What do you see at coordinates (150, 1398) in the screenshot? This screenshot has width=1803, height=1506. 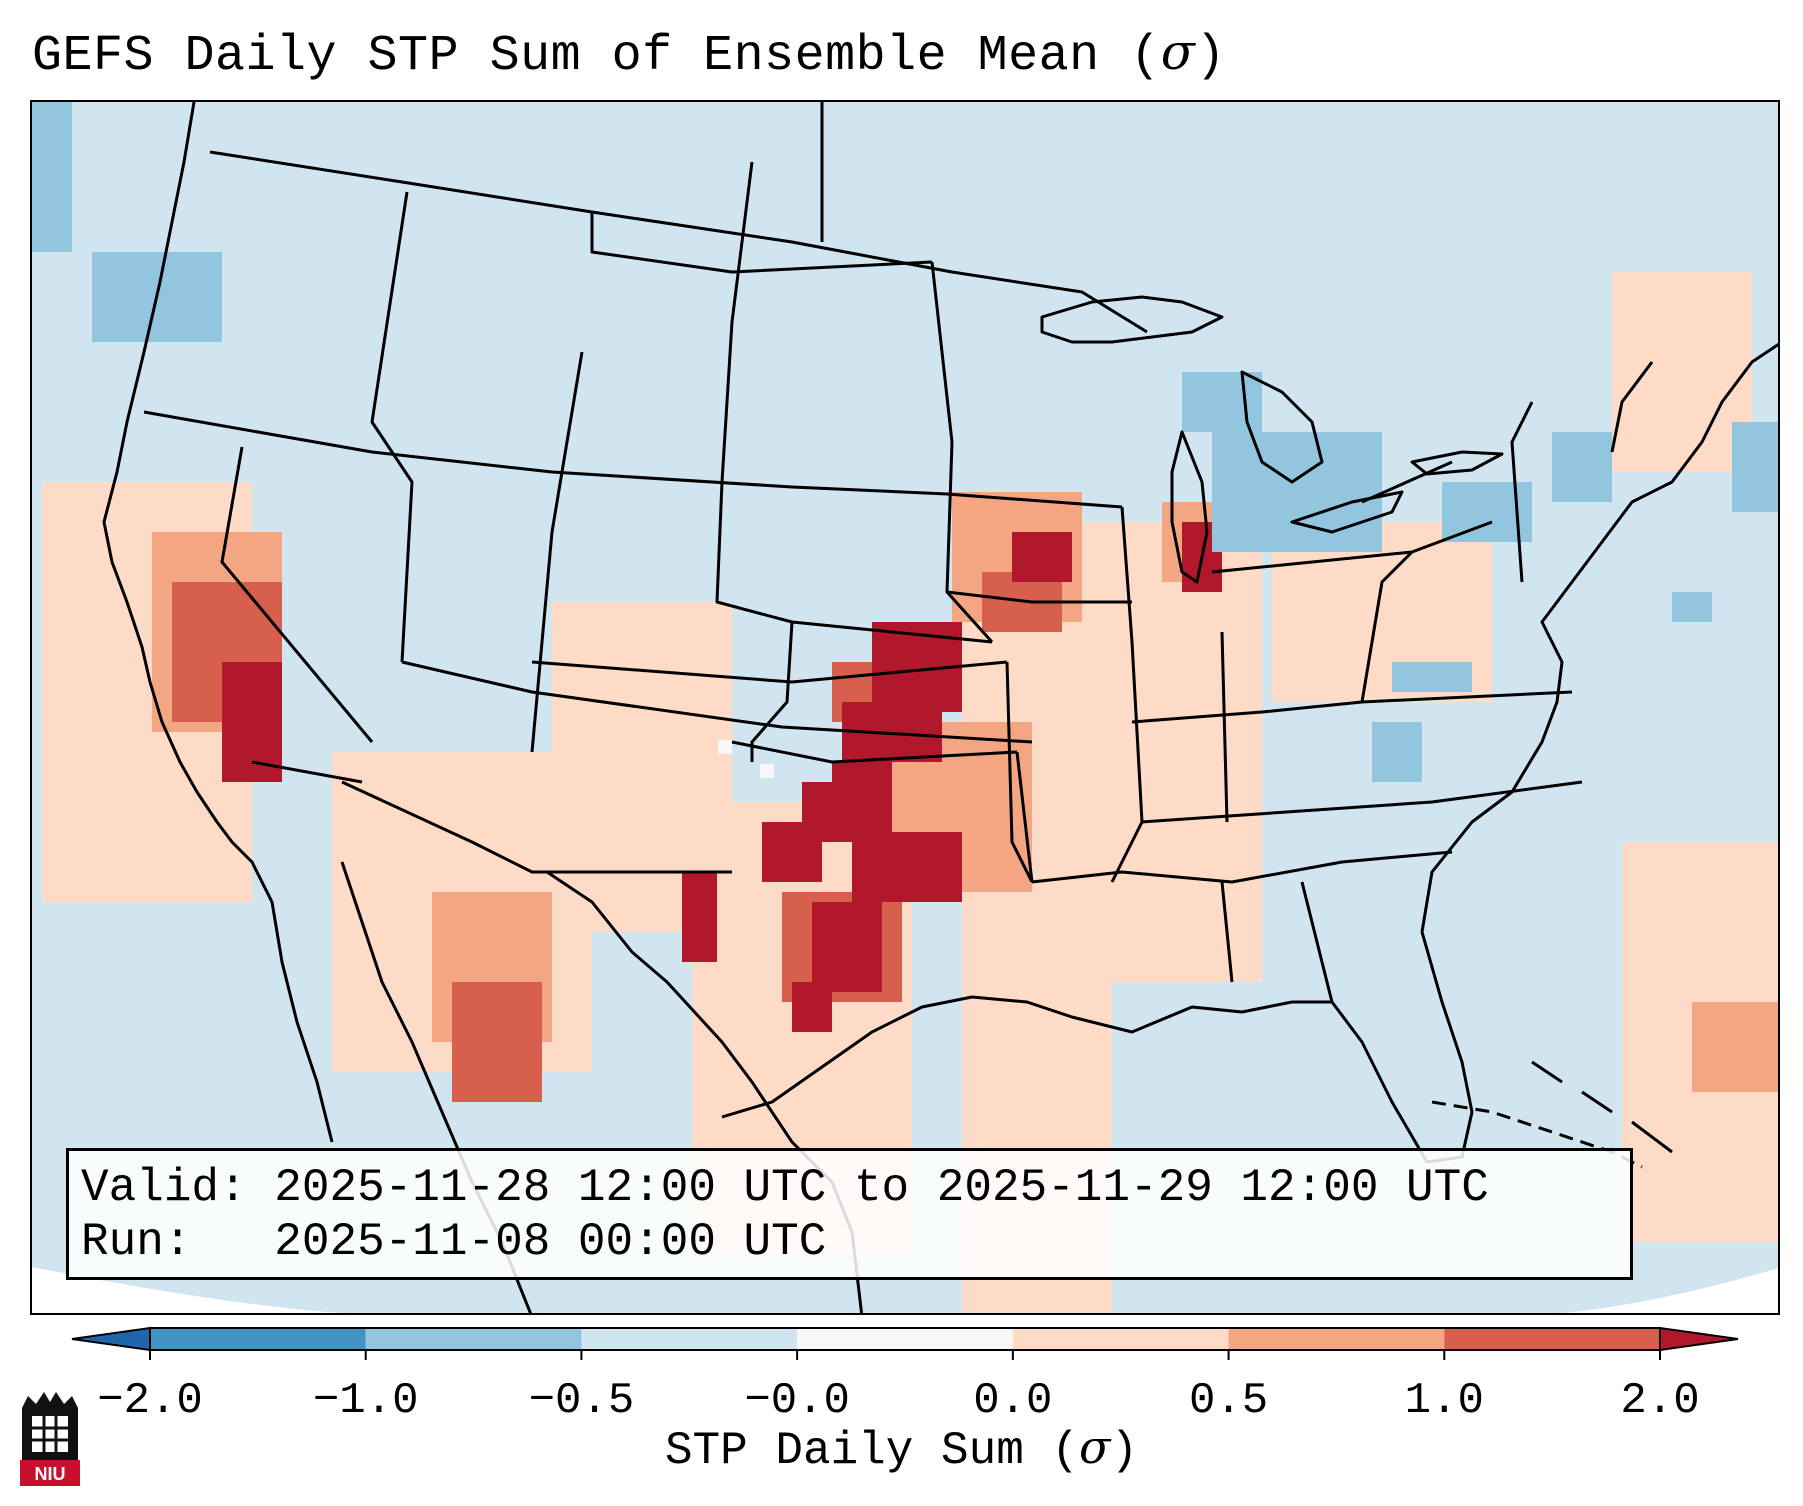 I see `colorbar-tick-label: −2.0` at bounding box center [150, 1398].